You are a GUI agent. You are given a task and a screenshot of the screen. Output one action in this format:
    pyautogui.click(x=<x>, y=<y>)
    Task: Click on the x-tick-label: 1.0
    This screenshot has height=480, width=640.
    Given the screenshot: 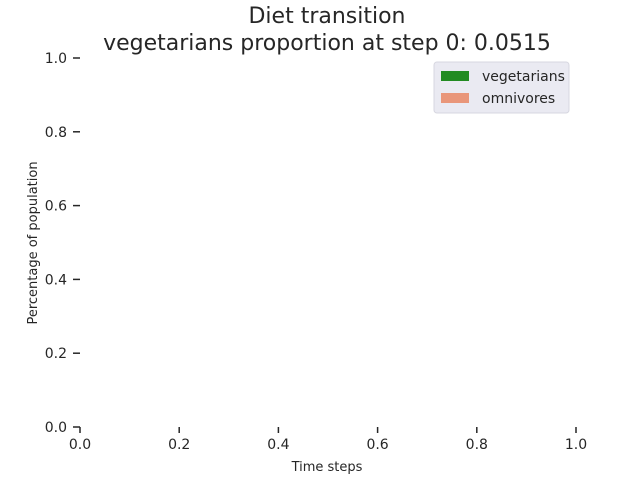 What is the action you would take?
    pyautogui.click(x=576, y=445)
    